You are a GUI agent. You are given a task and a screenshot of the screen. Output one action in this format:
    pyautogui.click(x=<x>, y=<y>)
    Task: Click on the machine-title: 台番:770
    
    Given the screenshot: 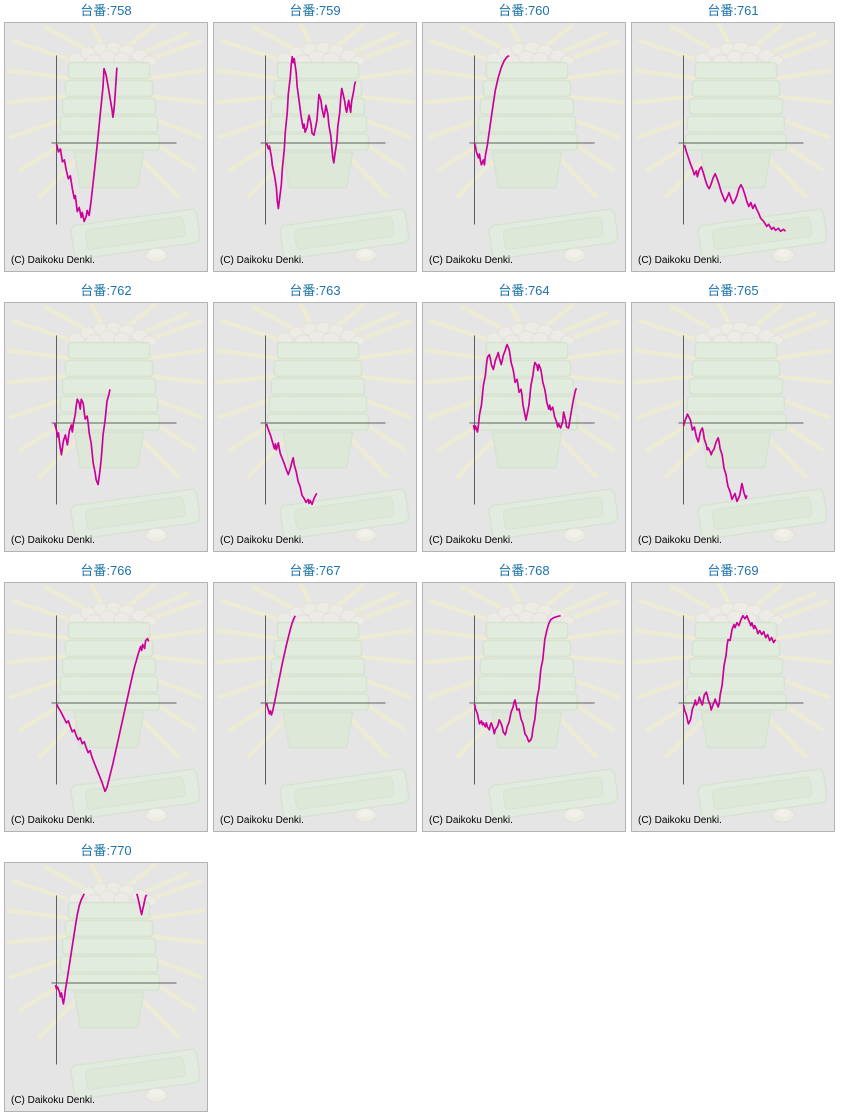 What is the action you would take?
    pyautogui.click(x=106, y=850)
    